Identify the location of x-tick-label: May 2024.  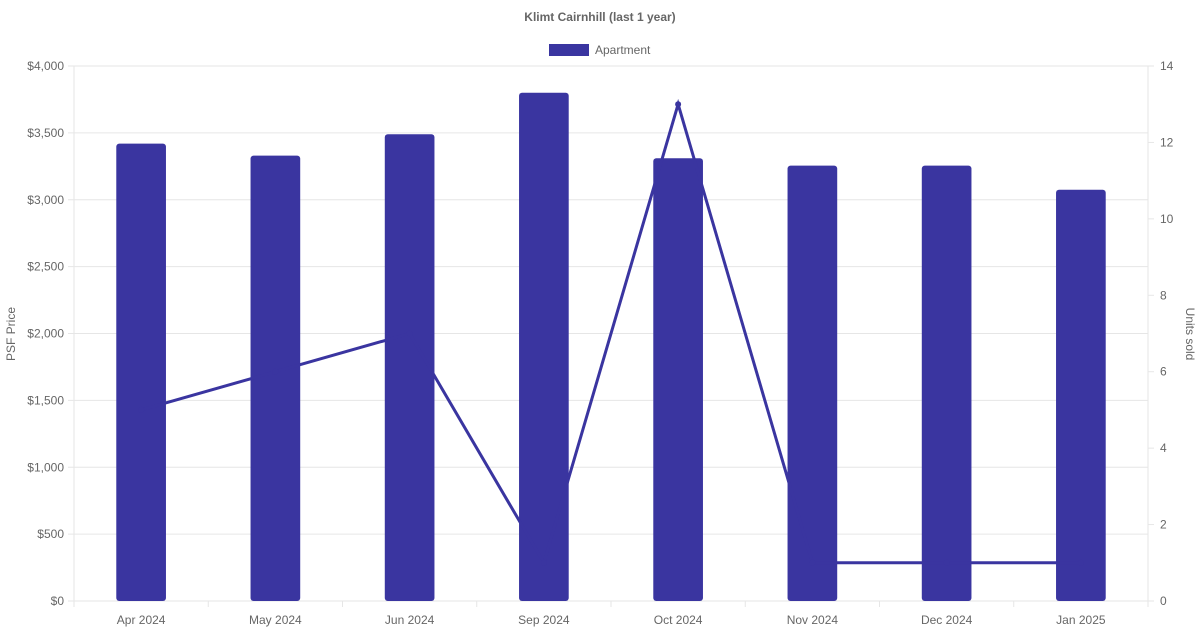
(275, 620).